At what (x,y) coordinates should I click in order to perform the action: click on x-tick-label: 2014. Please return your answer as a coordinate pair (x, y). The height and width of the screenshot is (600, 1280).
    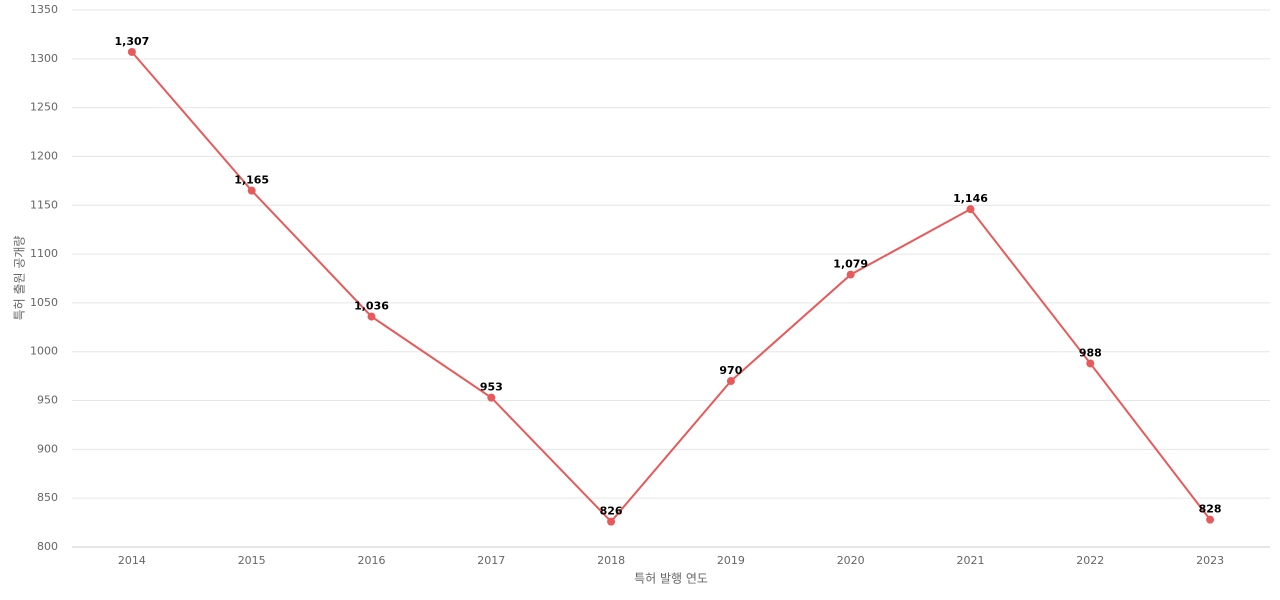
    Looking at the image, I should click on (132, 560).